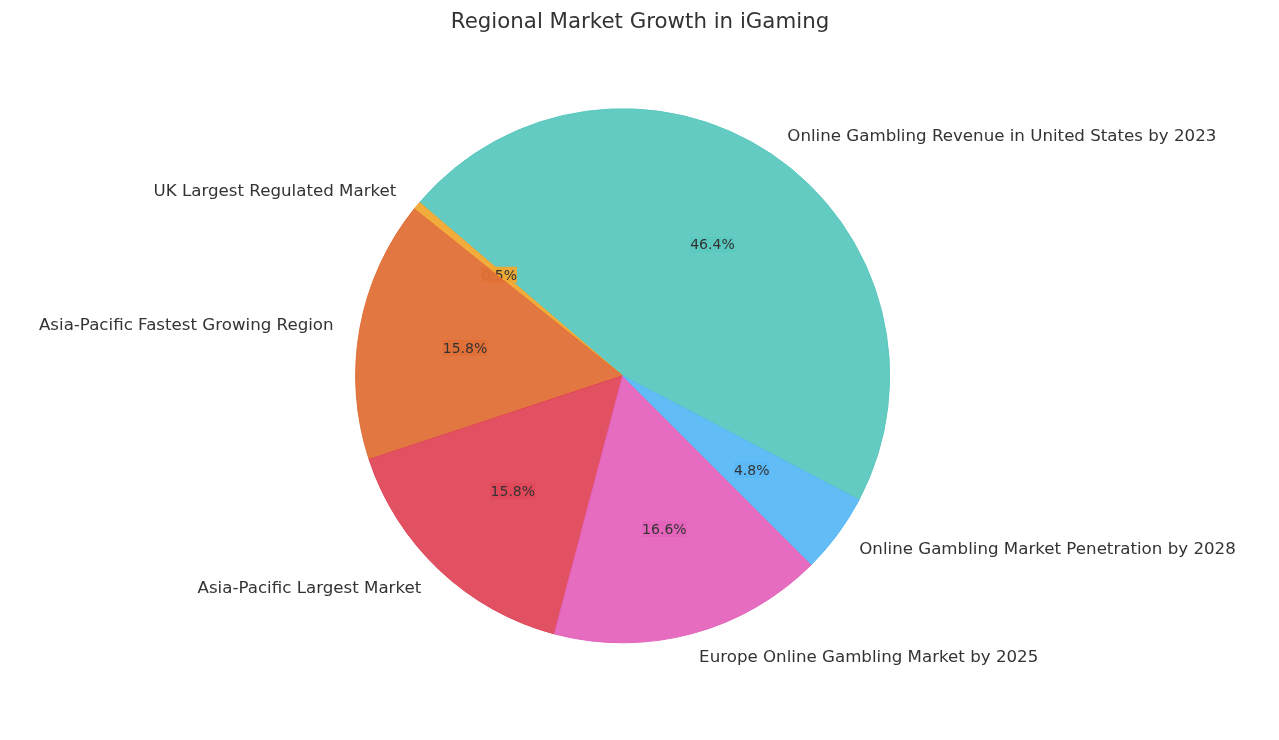 The width and height of the screenshot is (1279, 740). I want to click on slice-label: Online Gambling Market Penetration by 2028, so click(1047, 548).